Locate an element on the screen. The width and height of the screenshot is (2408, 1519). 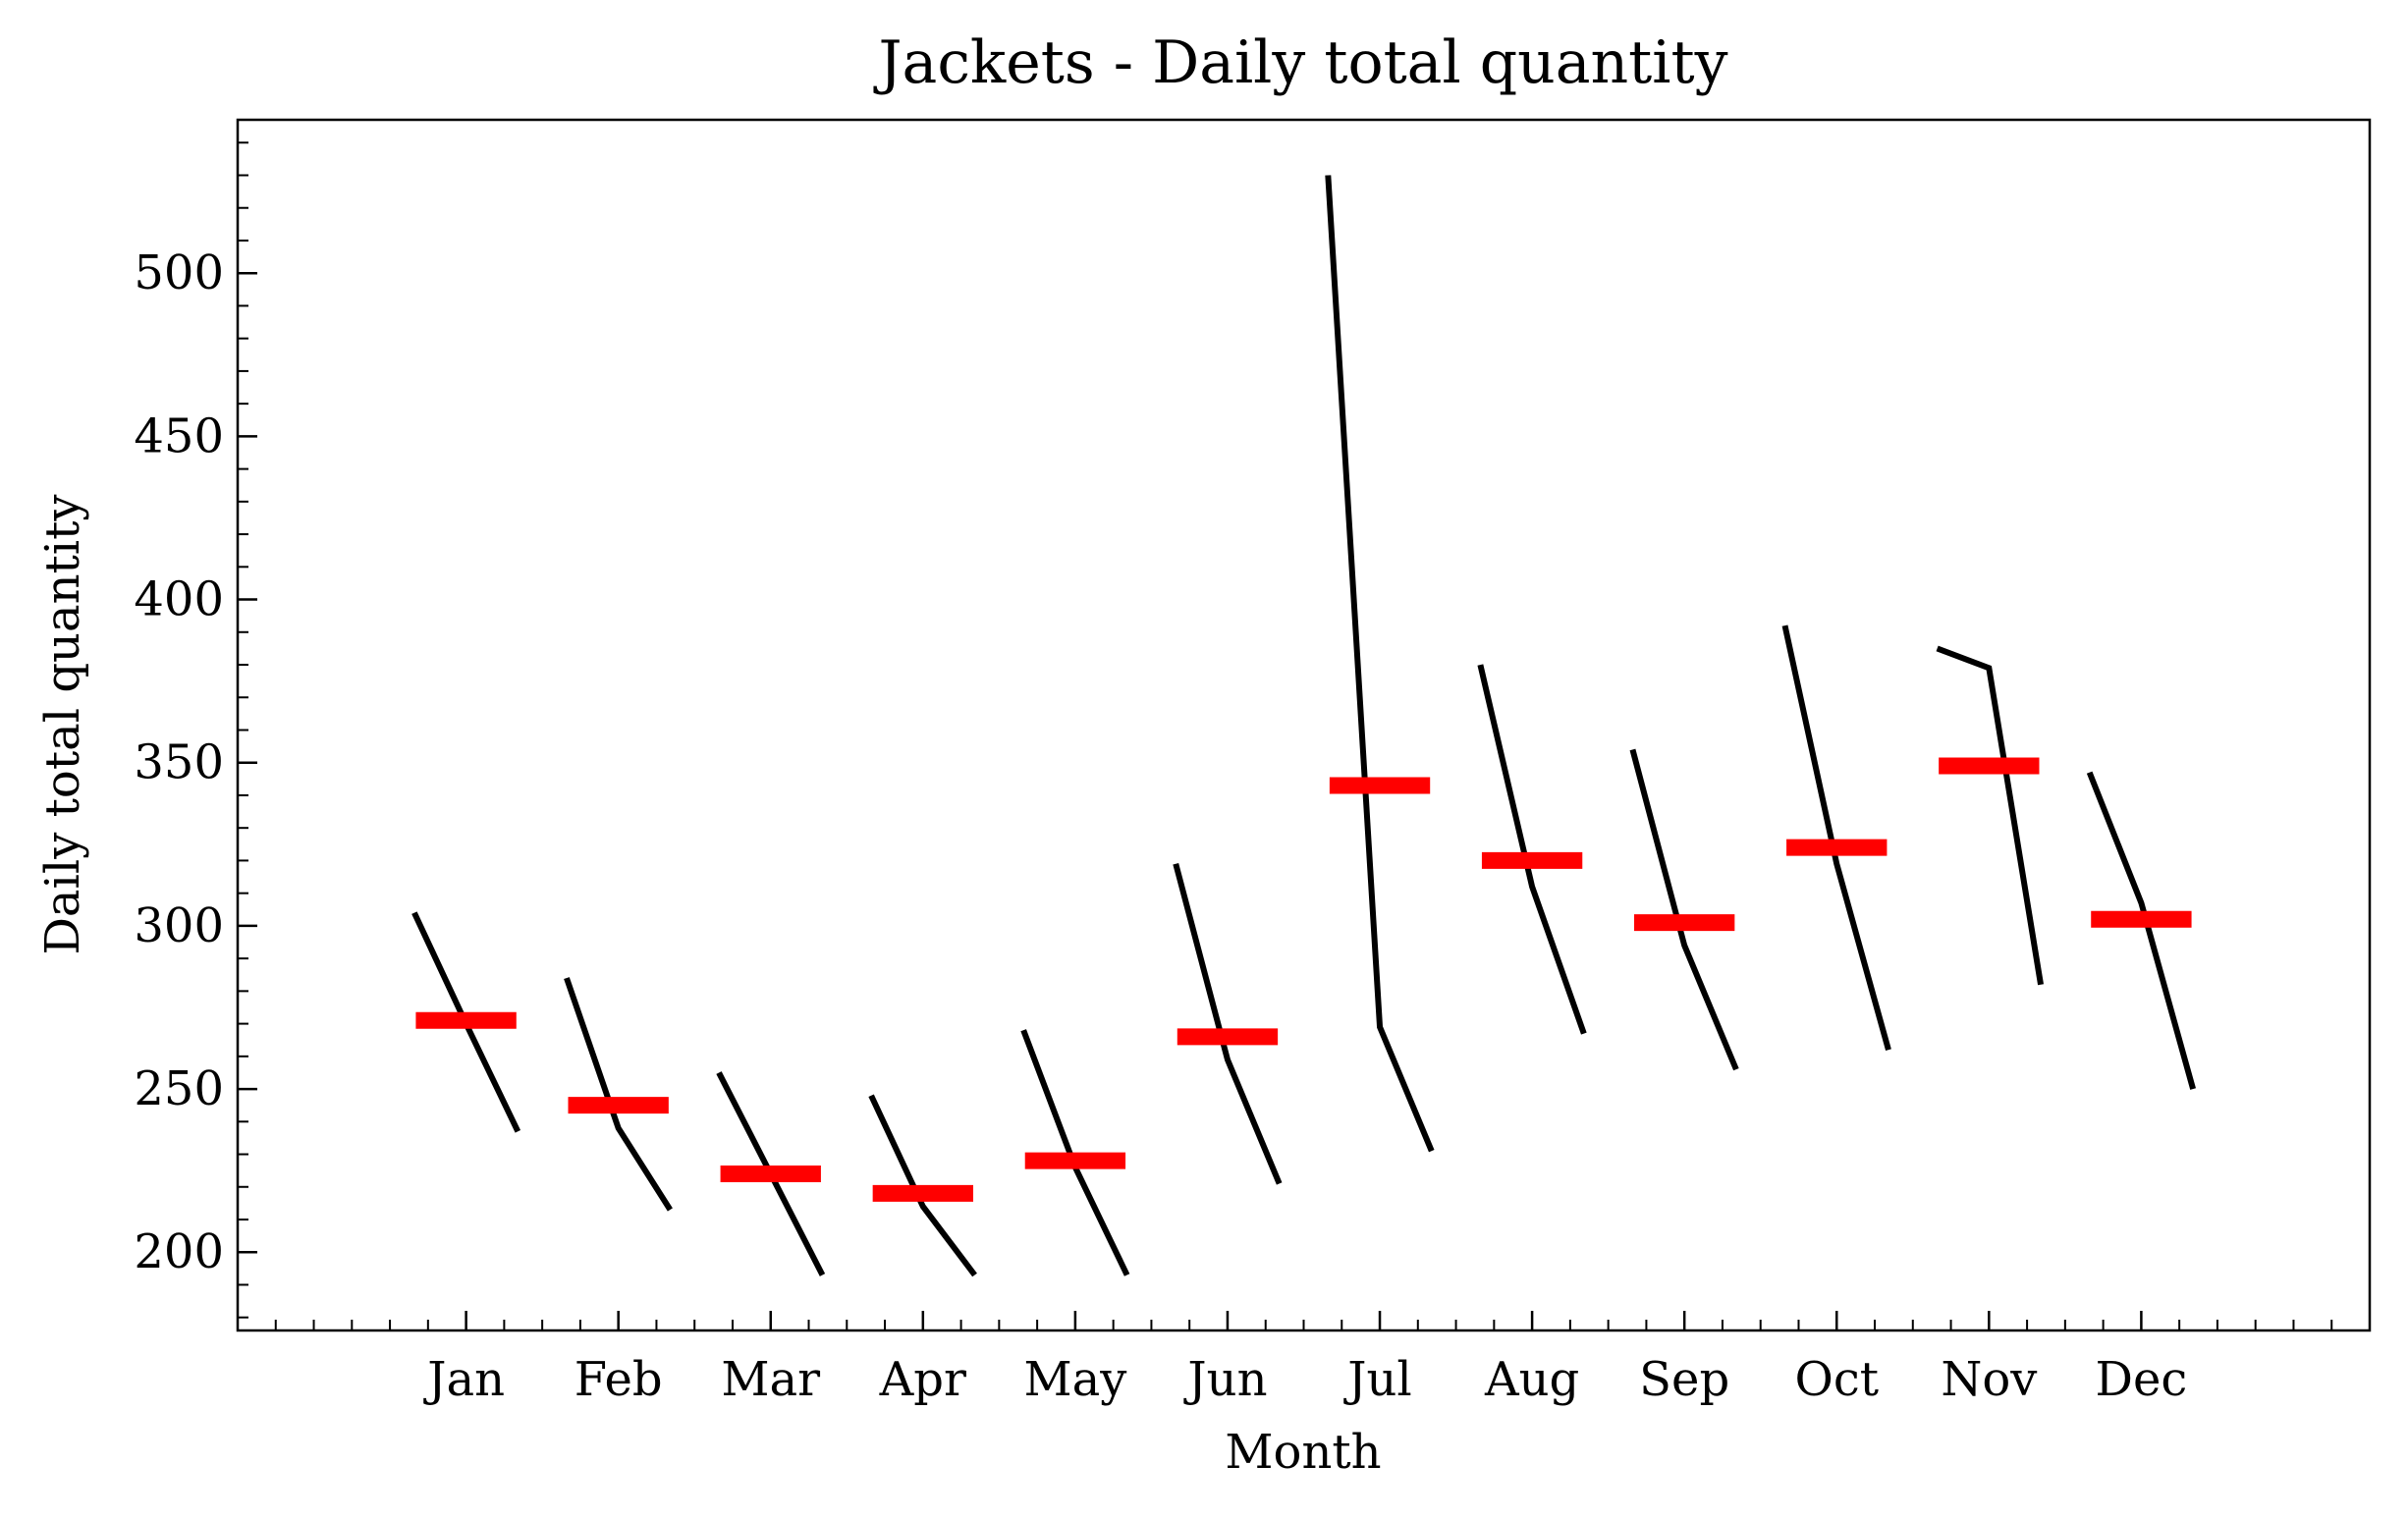
x-tick-label: May is located at coordinates (1074, 1379).